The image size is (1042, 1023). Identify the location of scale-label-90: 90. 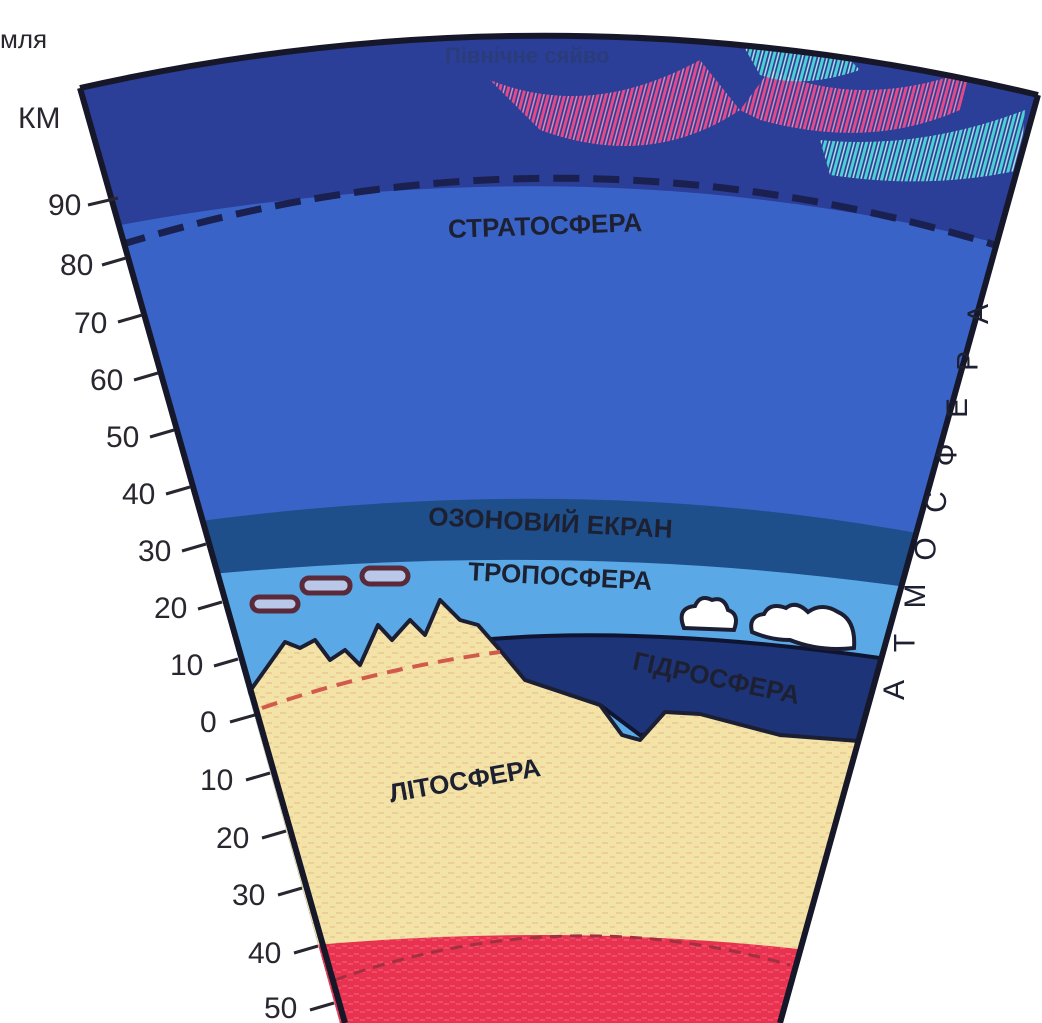
(64, 205).